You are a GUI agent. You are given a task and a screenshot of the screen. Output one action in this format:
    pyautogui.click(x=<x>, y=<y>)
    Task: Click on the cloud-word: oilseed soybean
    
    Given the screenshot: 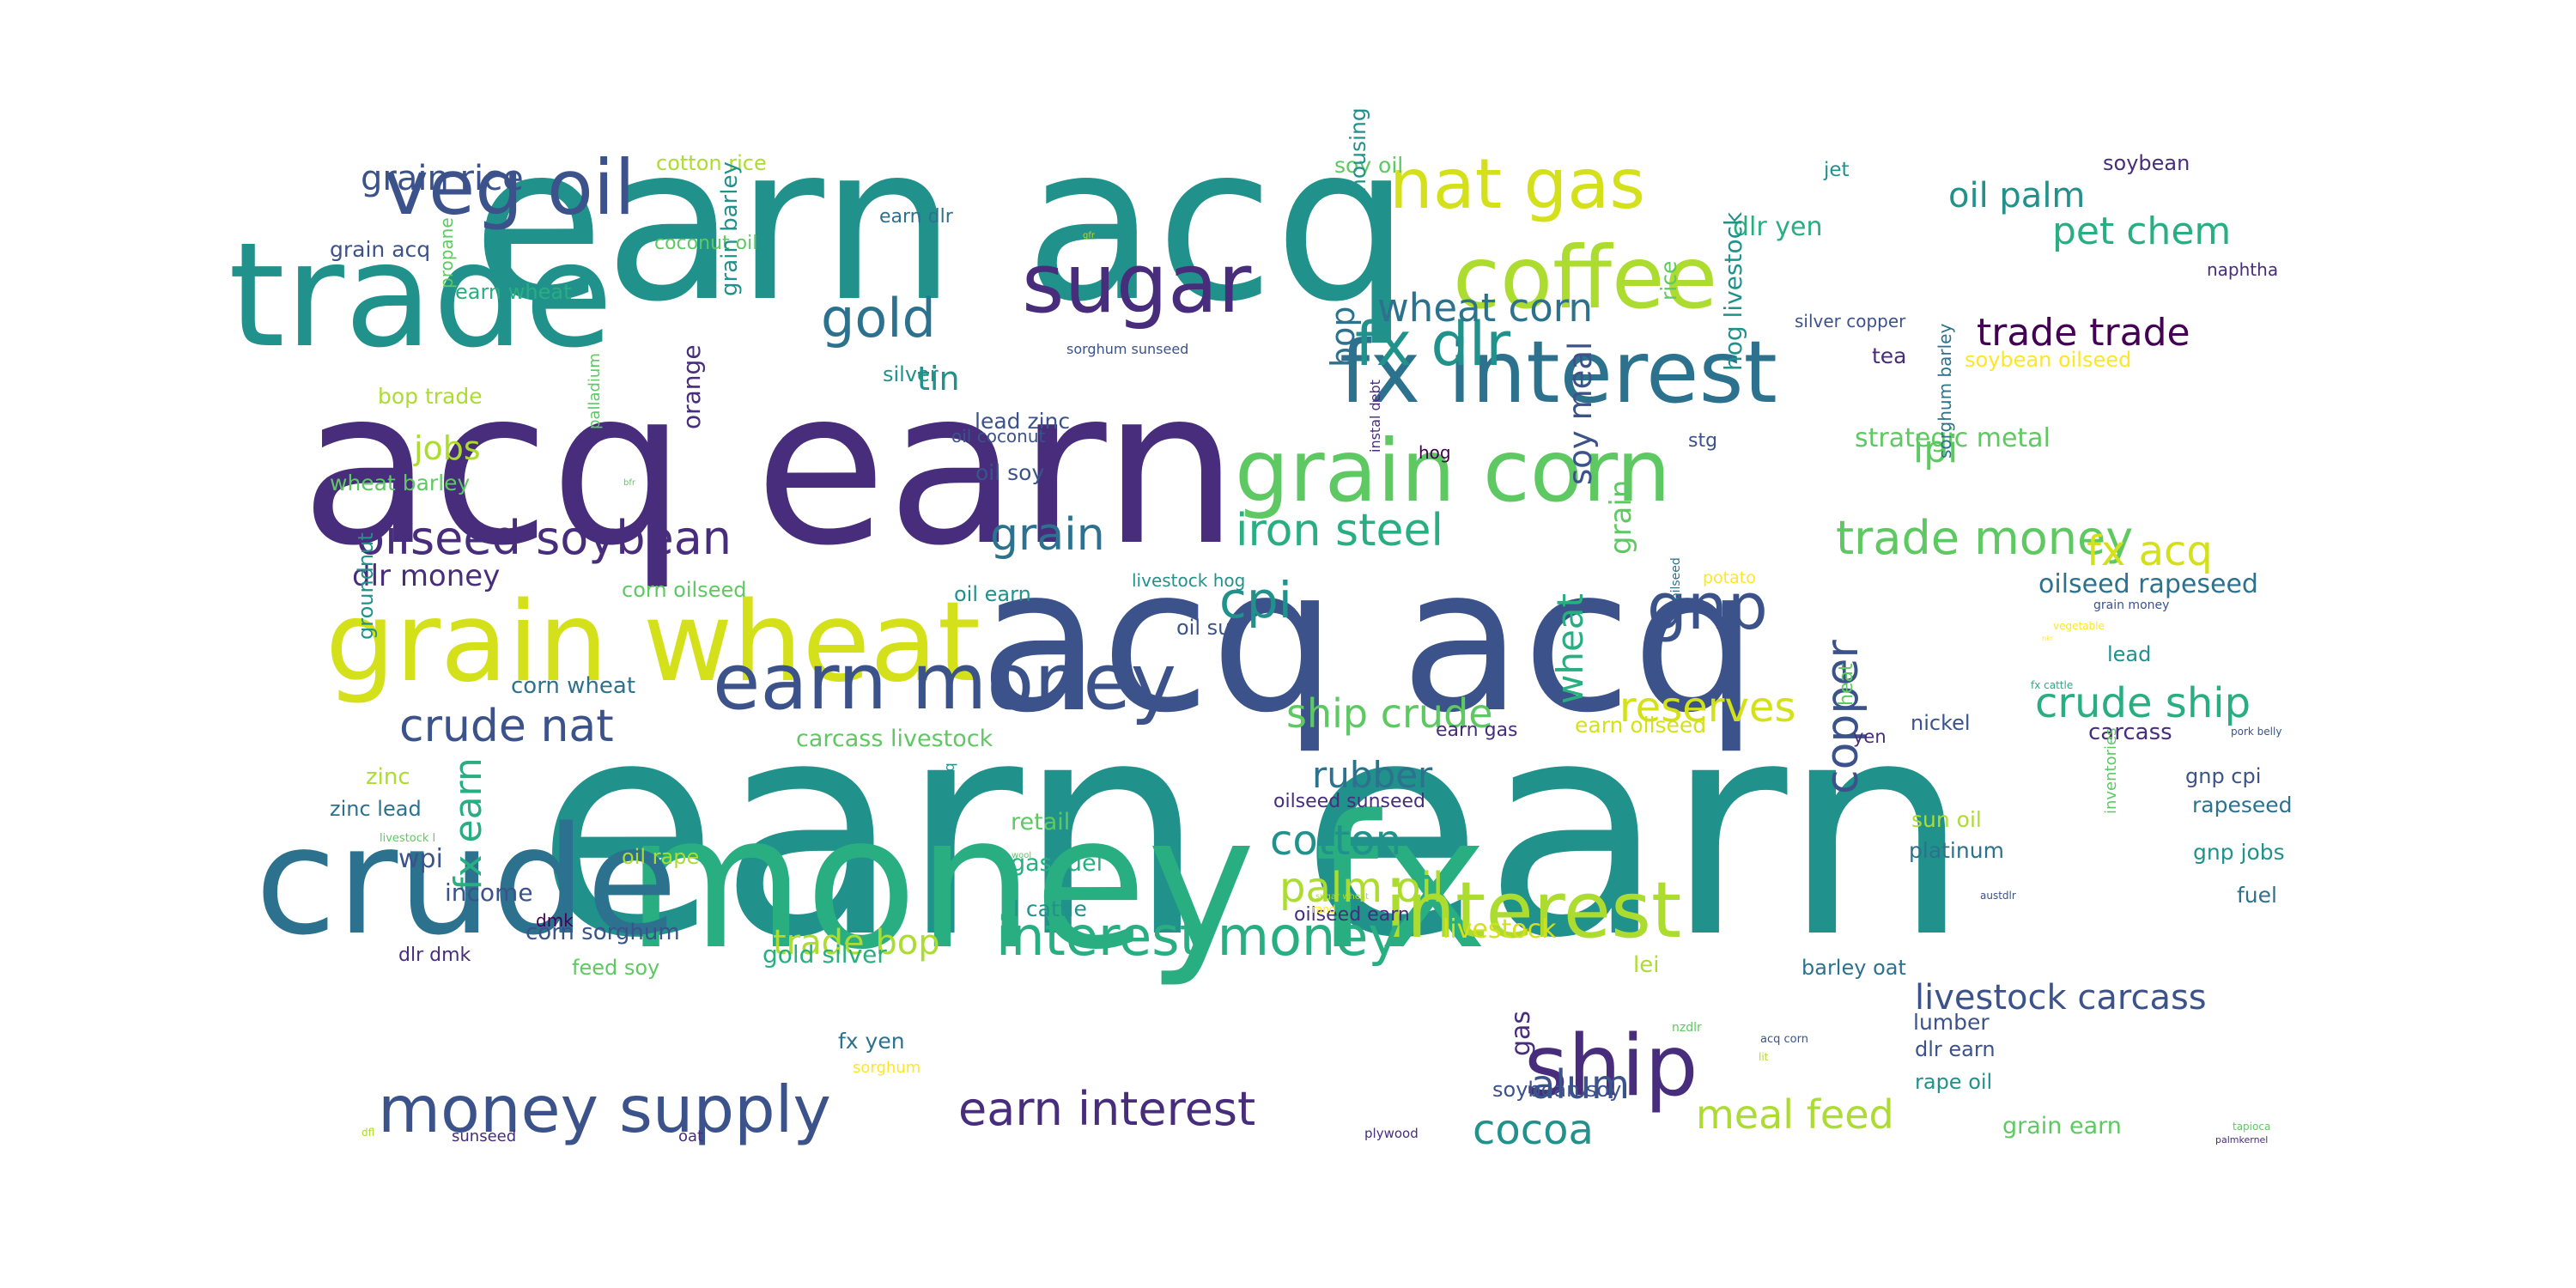 What is the action you would take?
    pyautogui.click(x=544, y=538)
    